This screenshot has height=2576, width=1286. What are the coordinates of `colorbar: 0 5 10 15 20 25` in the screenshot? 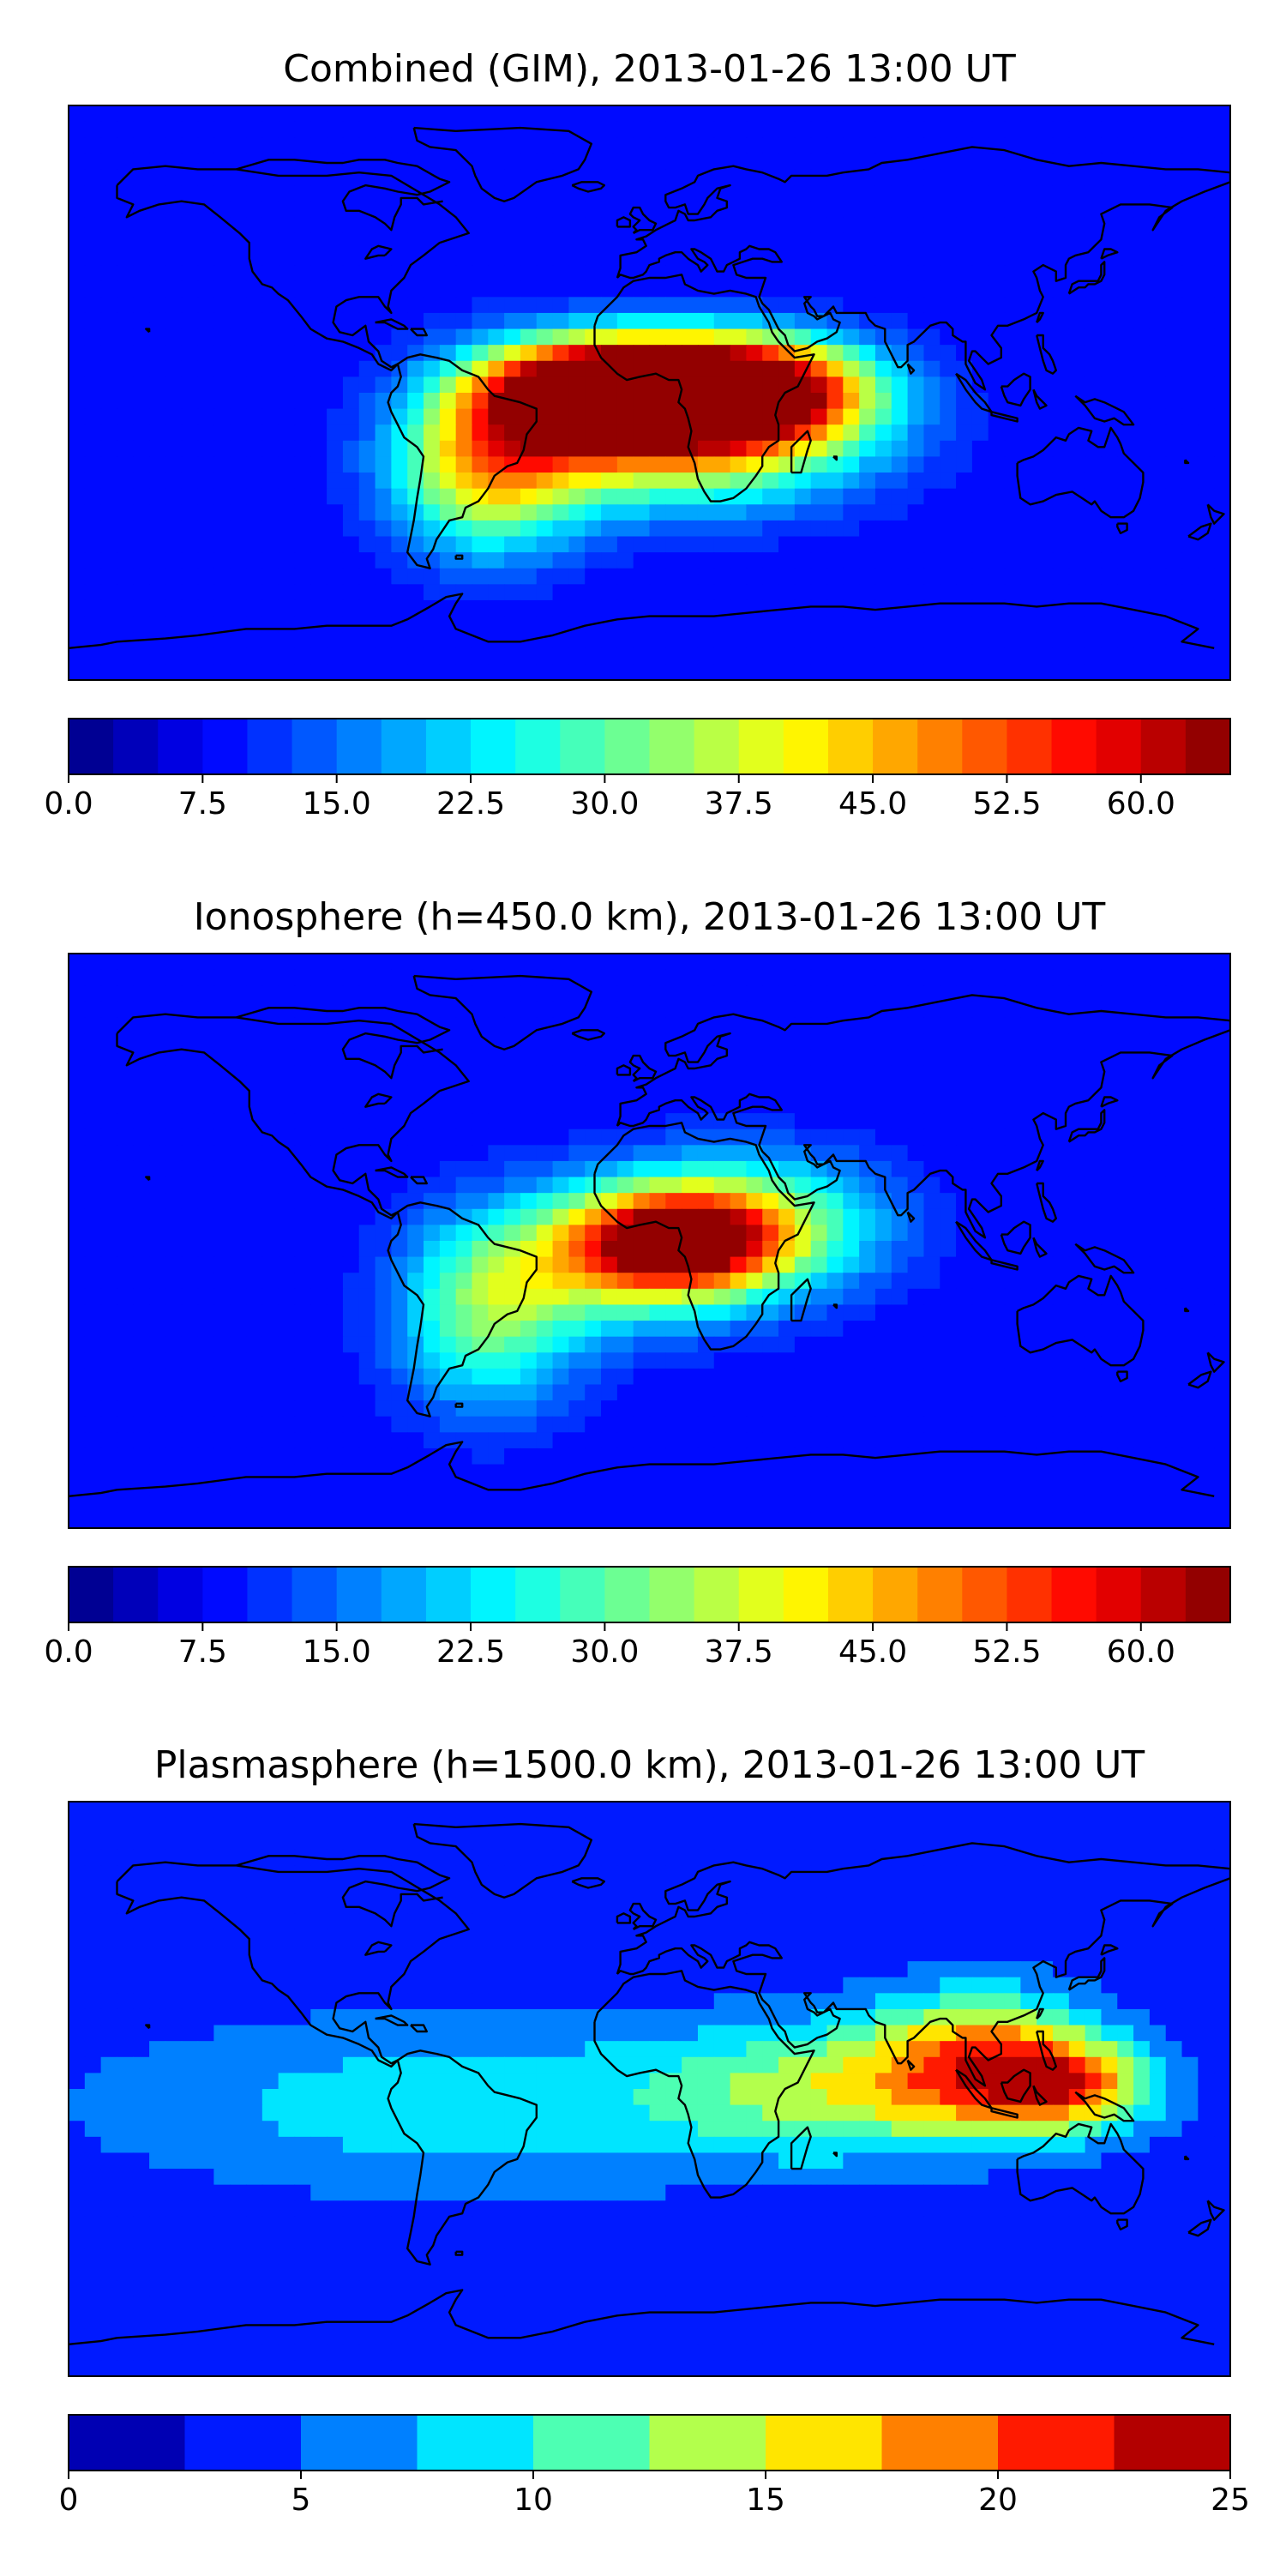 It's located at (654, 2466).